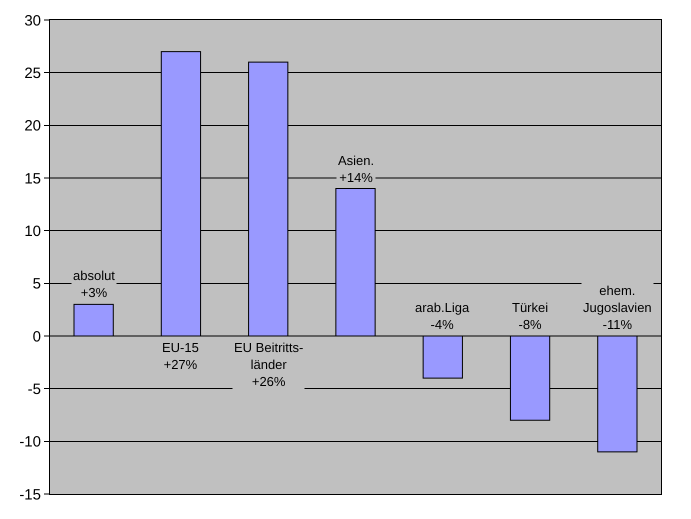  Describe the element at coordinates (530, 316) in the screenshot. I see `data-label: Türkei -8%` at that location.